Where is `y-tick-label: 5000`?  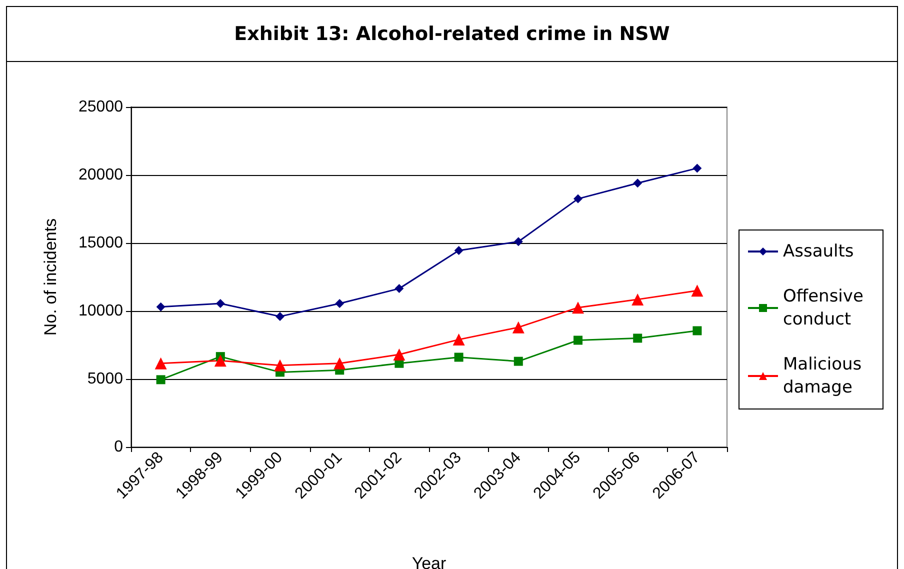
y-tick-label: 5000 is located at coordinates (105, 379).